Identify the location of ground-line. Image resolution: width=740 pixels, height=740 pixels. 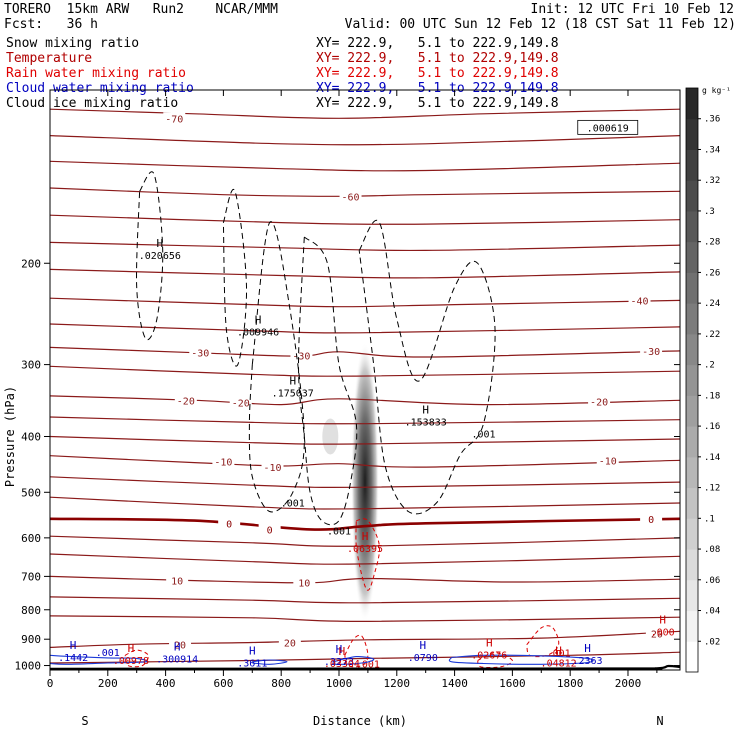
(365, 667).